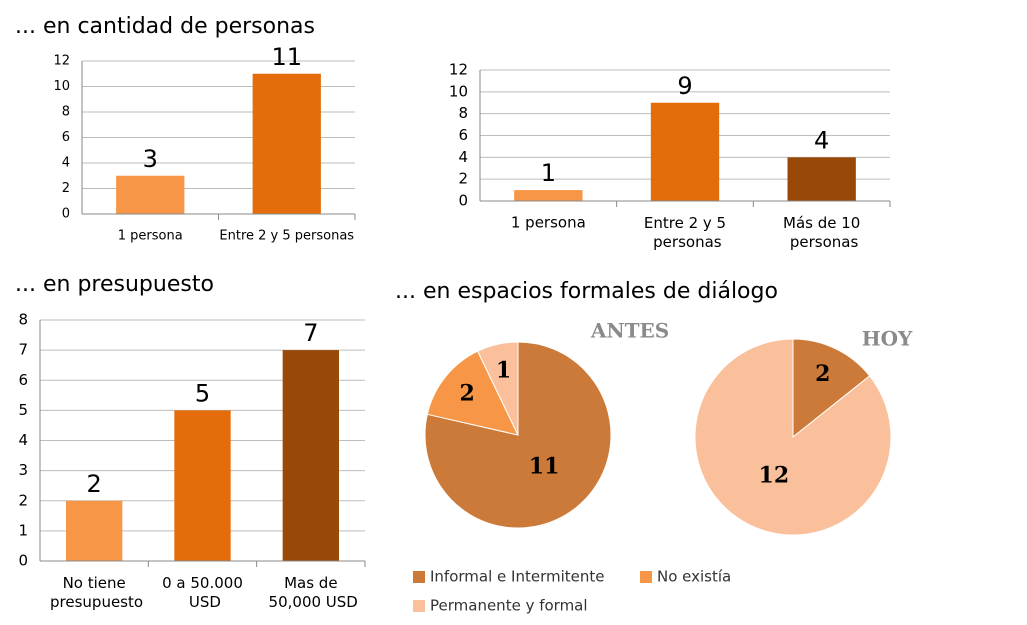 The height and width of the screenshot is (625, 1027). What do you see at coordinates (114, 284) in the screenshot?
I see `heading: ... en presupuesto` at bounding box center [114, 284].